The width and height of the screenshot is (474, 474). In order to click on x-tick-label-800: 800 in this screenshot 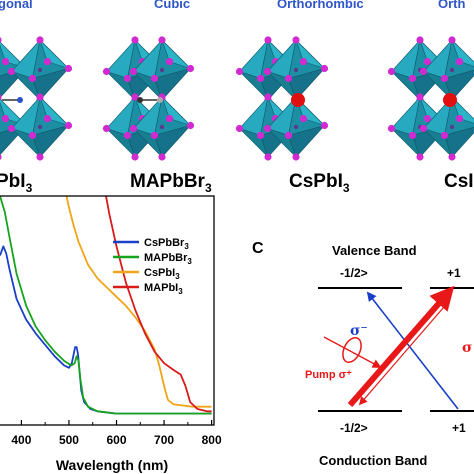, I will do `click(212, 440)`.